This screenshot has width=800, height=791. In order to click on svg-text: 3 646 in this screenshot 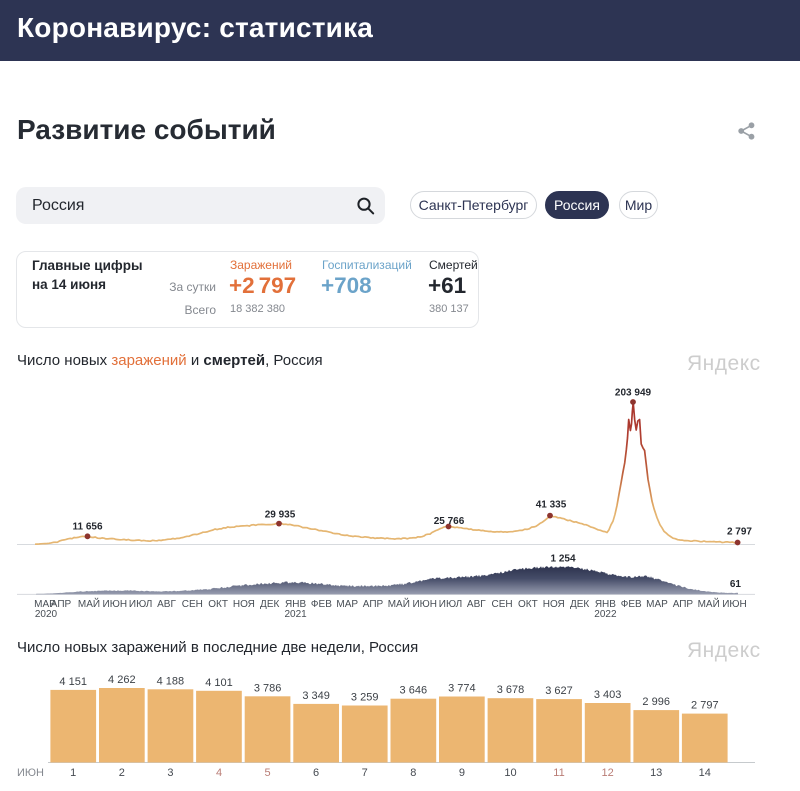, I will do `click(414, 691)`.